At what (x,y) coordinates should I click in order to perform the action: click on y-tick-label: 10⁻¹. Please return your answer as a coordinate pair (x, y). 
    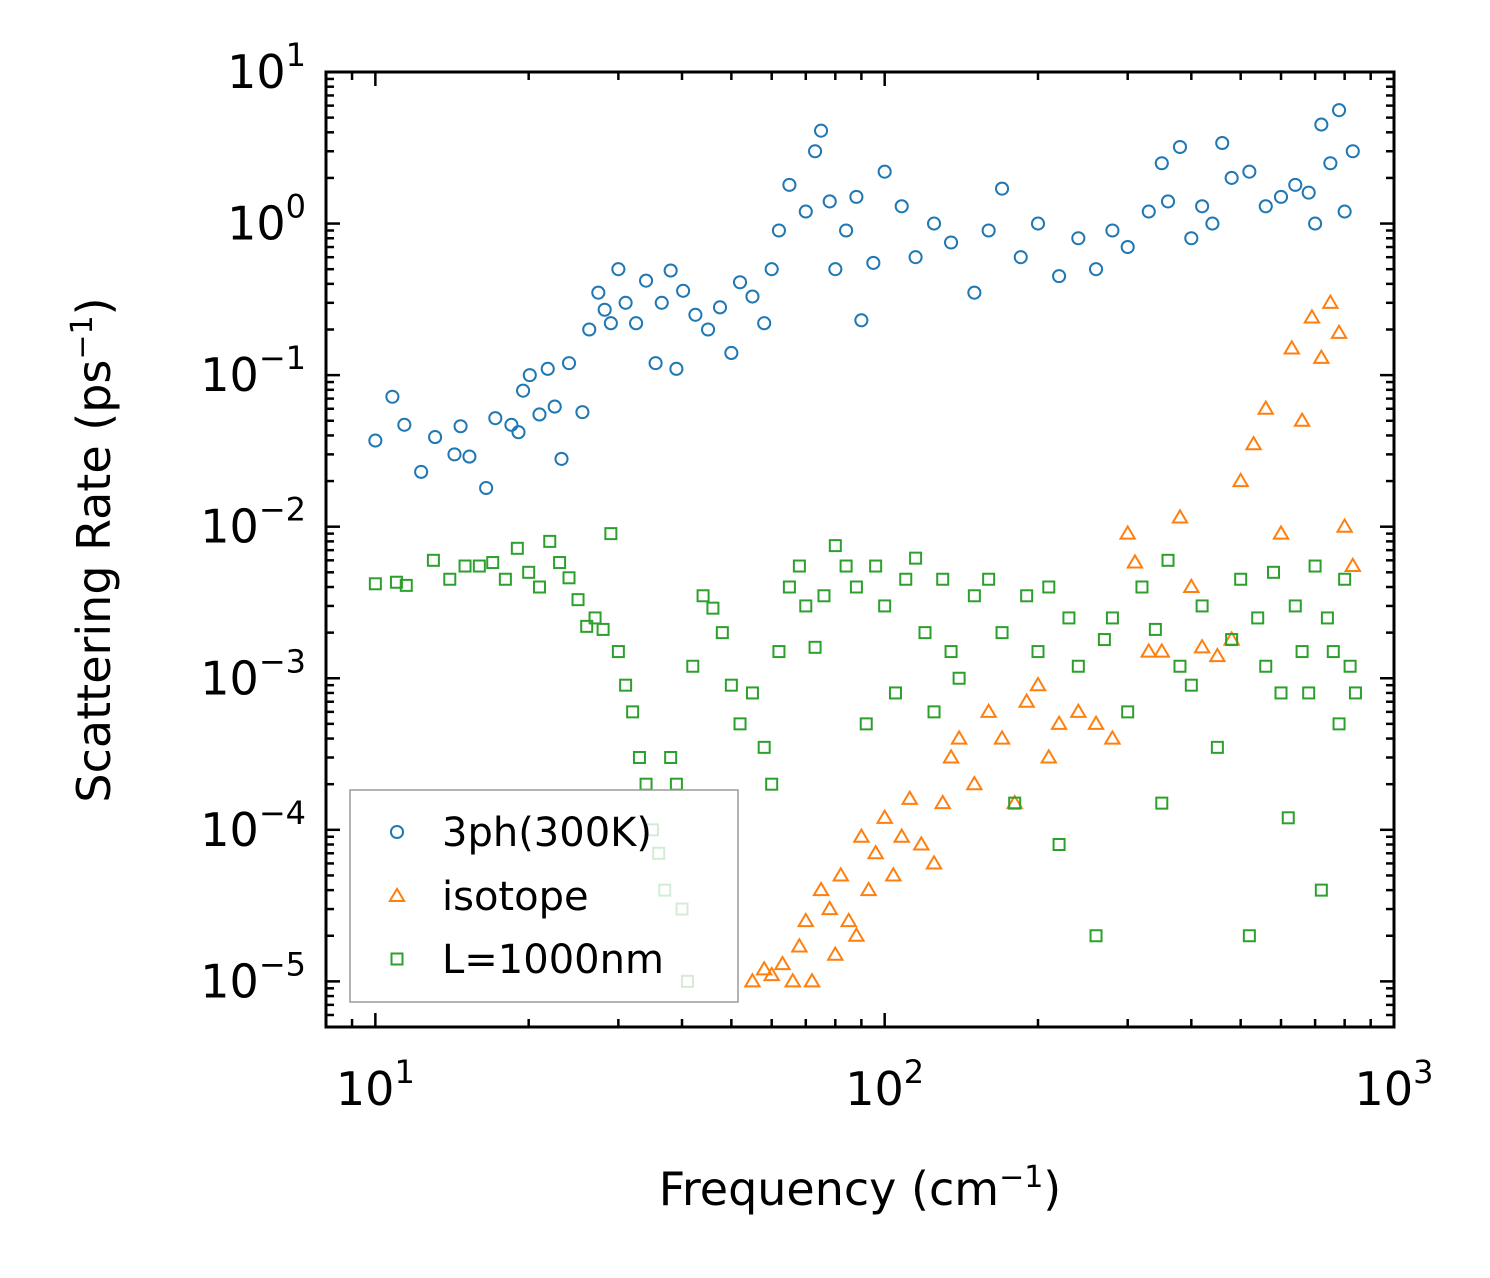
    Looking at the image, I should click on (253, 370).